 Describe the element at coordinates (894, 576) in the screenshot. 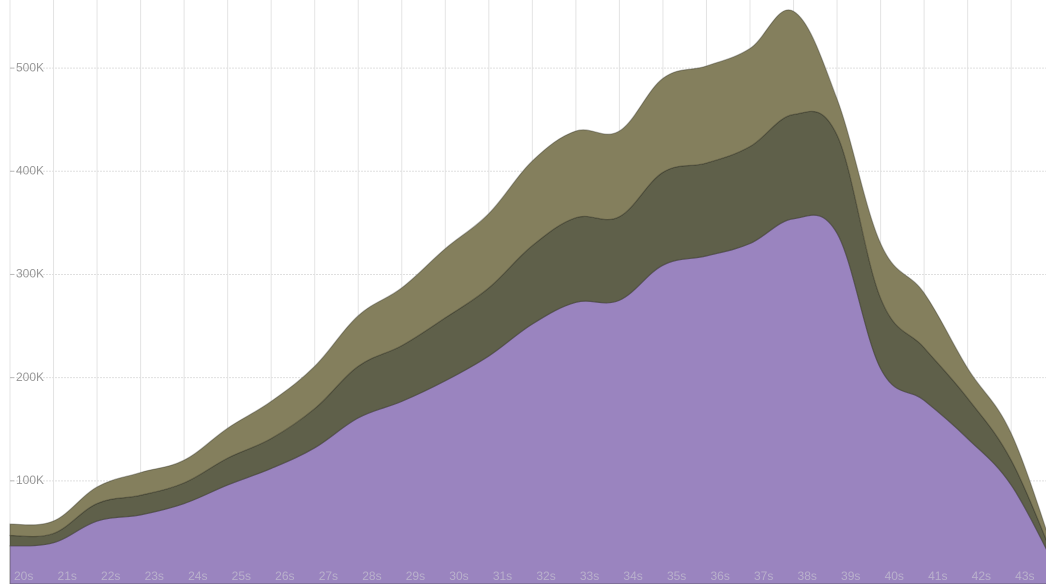

I see `x-tick-label: 40s` at that location.